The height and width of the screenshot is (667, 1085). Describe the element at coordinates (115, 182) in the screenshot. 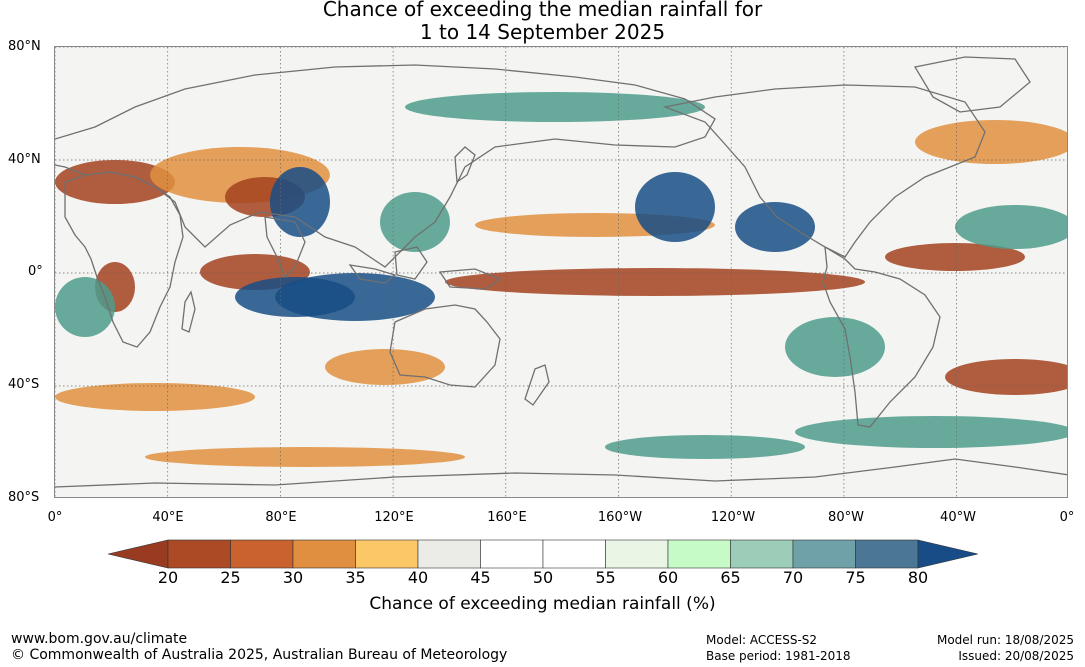

I see `nw-africa-dry-region` at that location.